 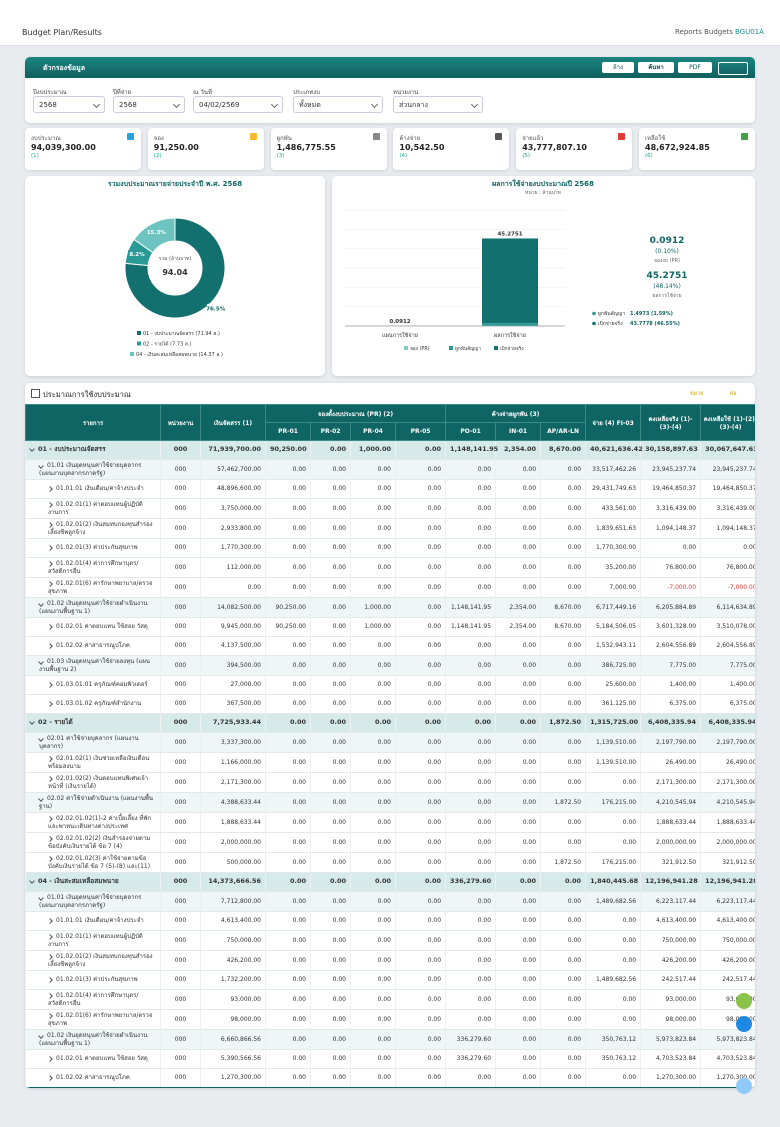 What do you see at coordinates (233, 1059) in the screenshot?
I see `amount-cell: 5,390,566.56` at bounding box center [233, 1059].